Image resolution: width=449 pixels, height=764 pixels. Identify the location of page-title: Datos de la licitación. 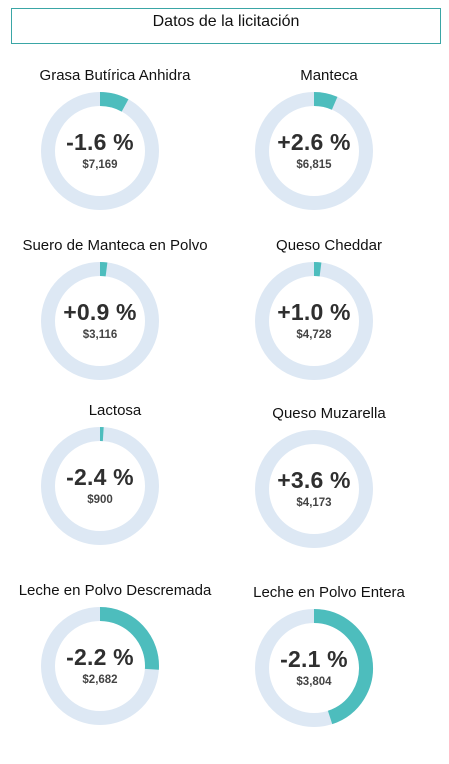
(226, 22).